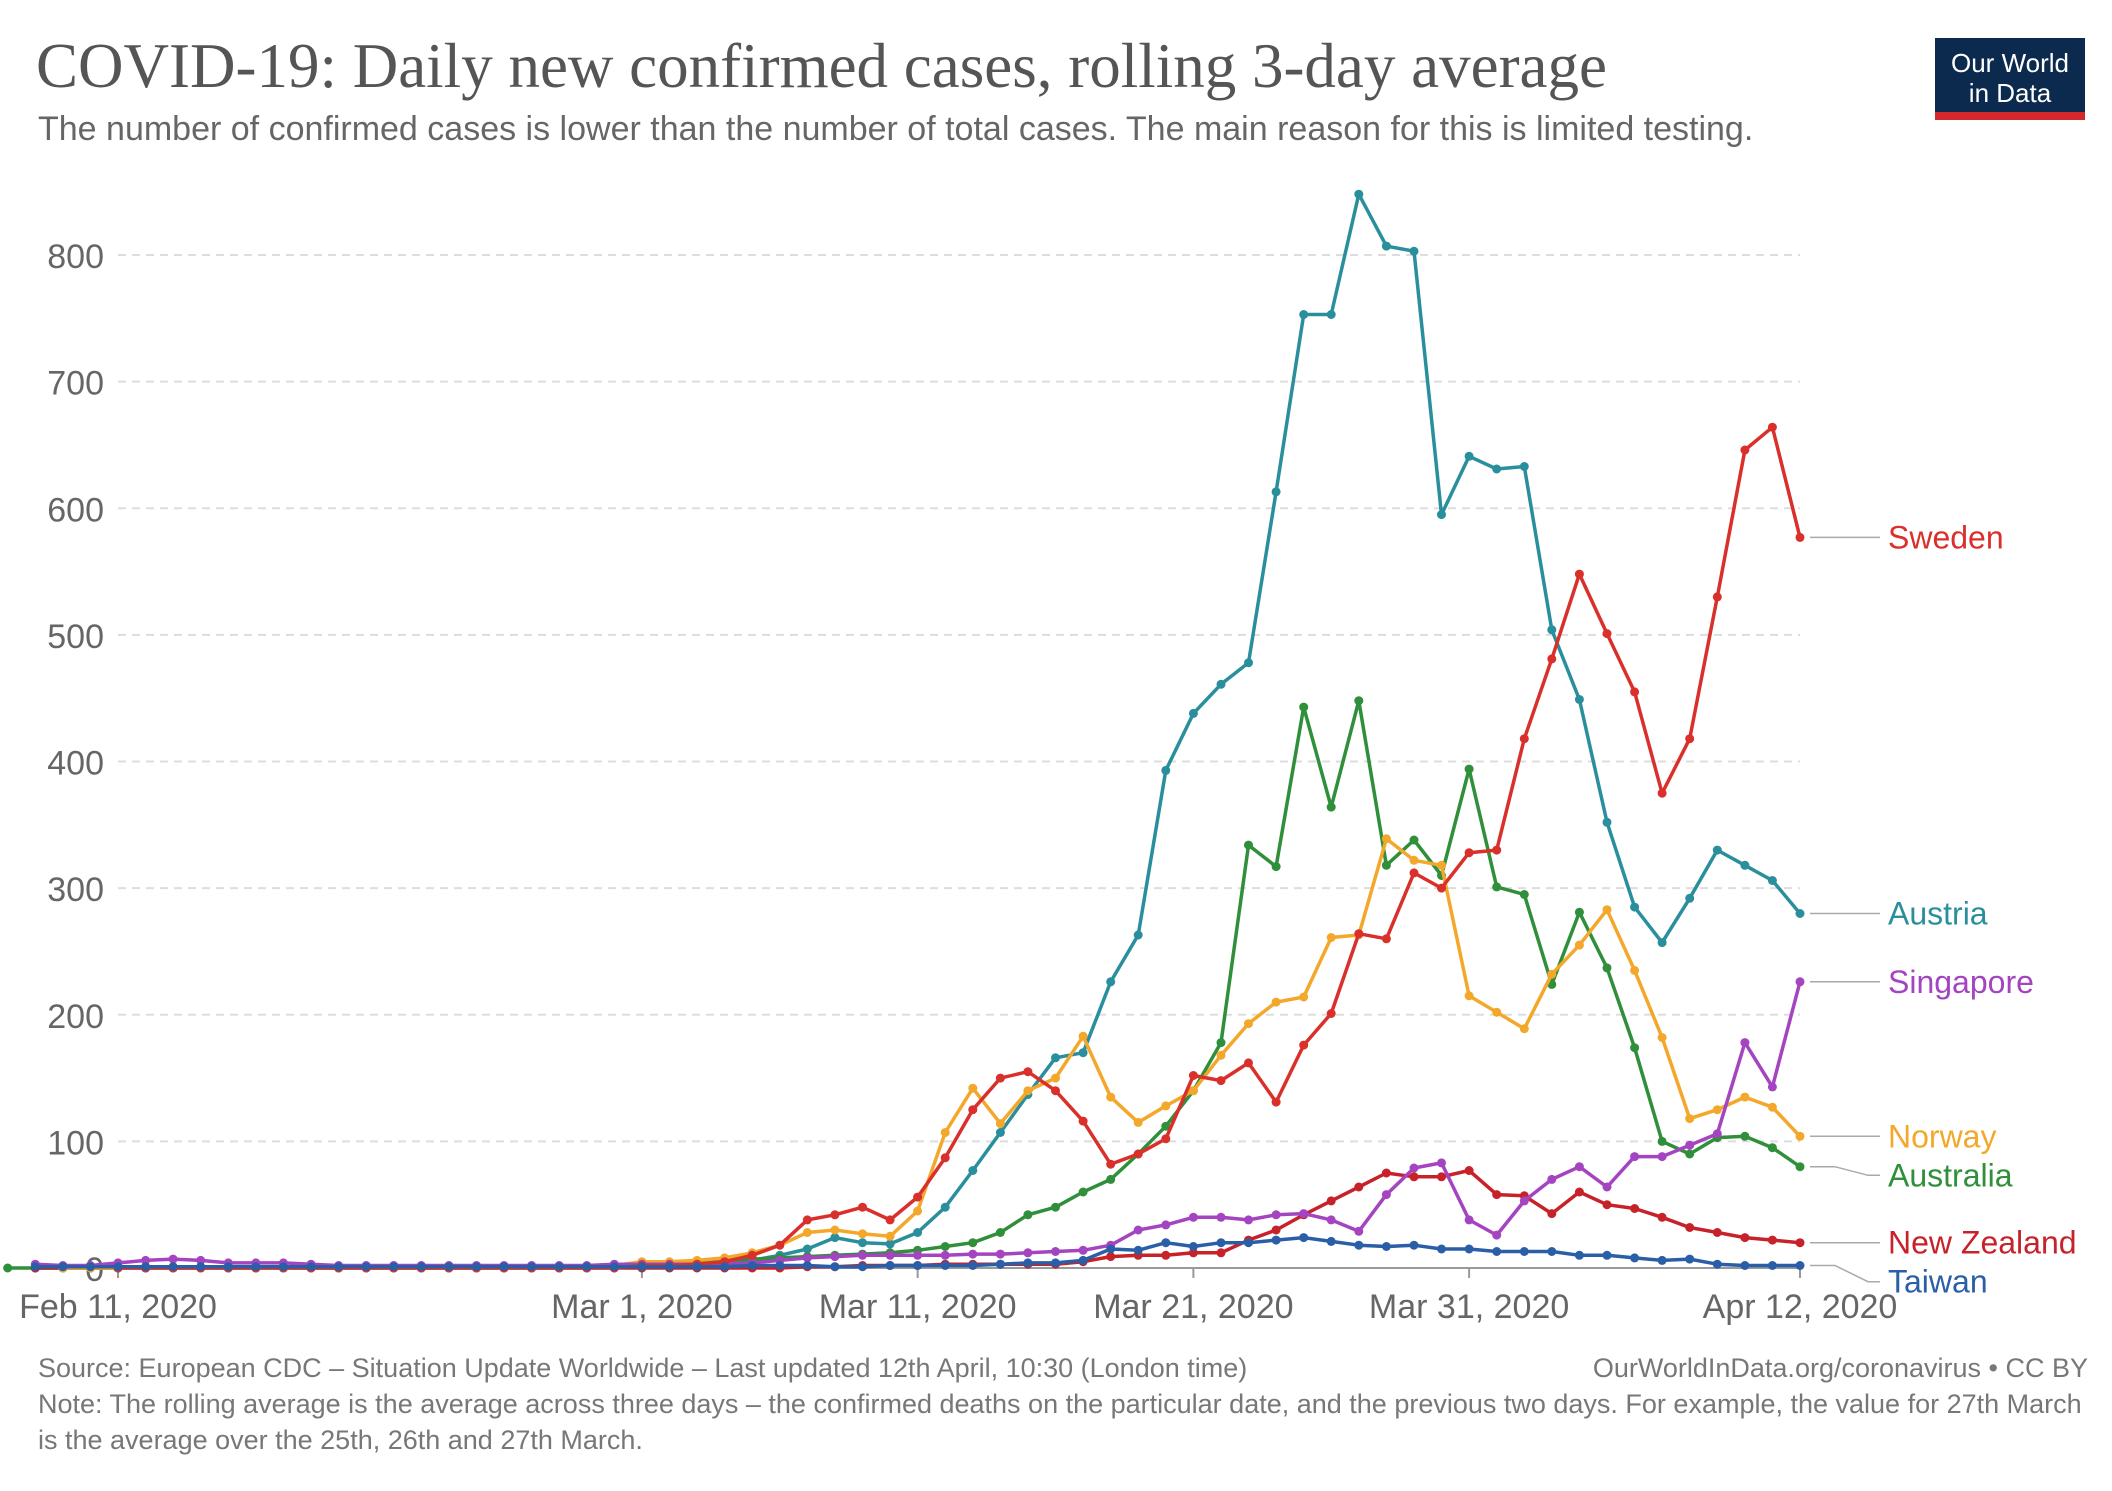  What do you see at coordinates (75, 384) in the screenshot?
I see `y-tick-label: 700` at bounding box center [75, 384].